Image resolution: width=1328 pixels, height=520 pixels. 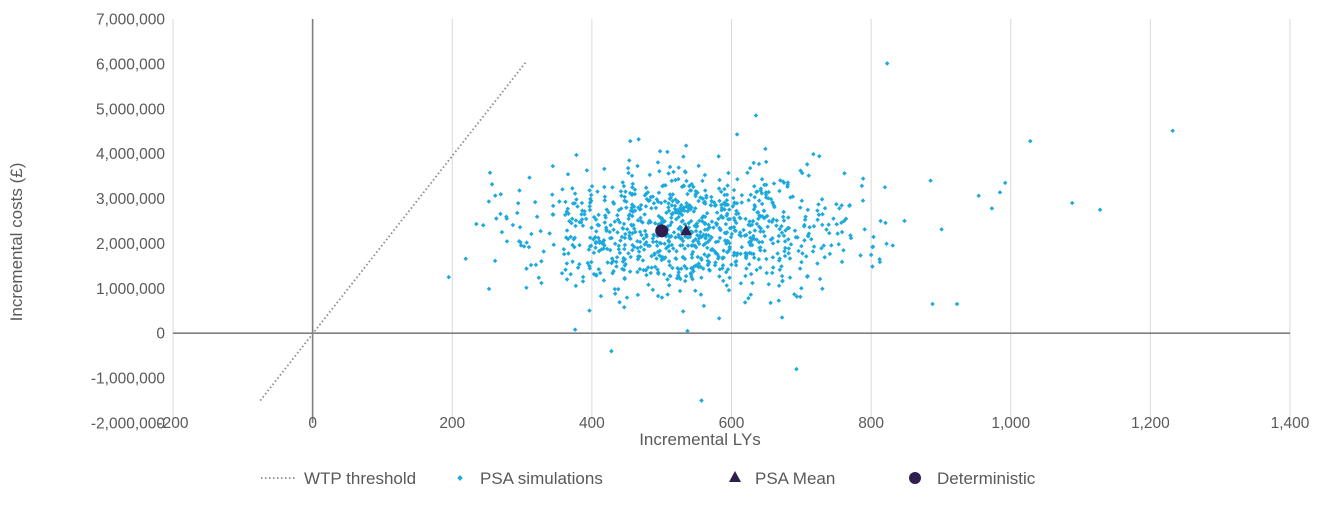 What do you see at coordinates (871, 423) in the screenshot?
I see `x-tick-label: 800` at bounding box center [871, 423].